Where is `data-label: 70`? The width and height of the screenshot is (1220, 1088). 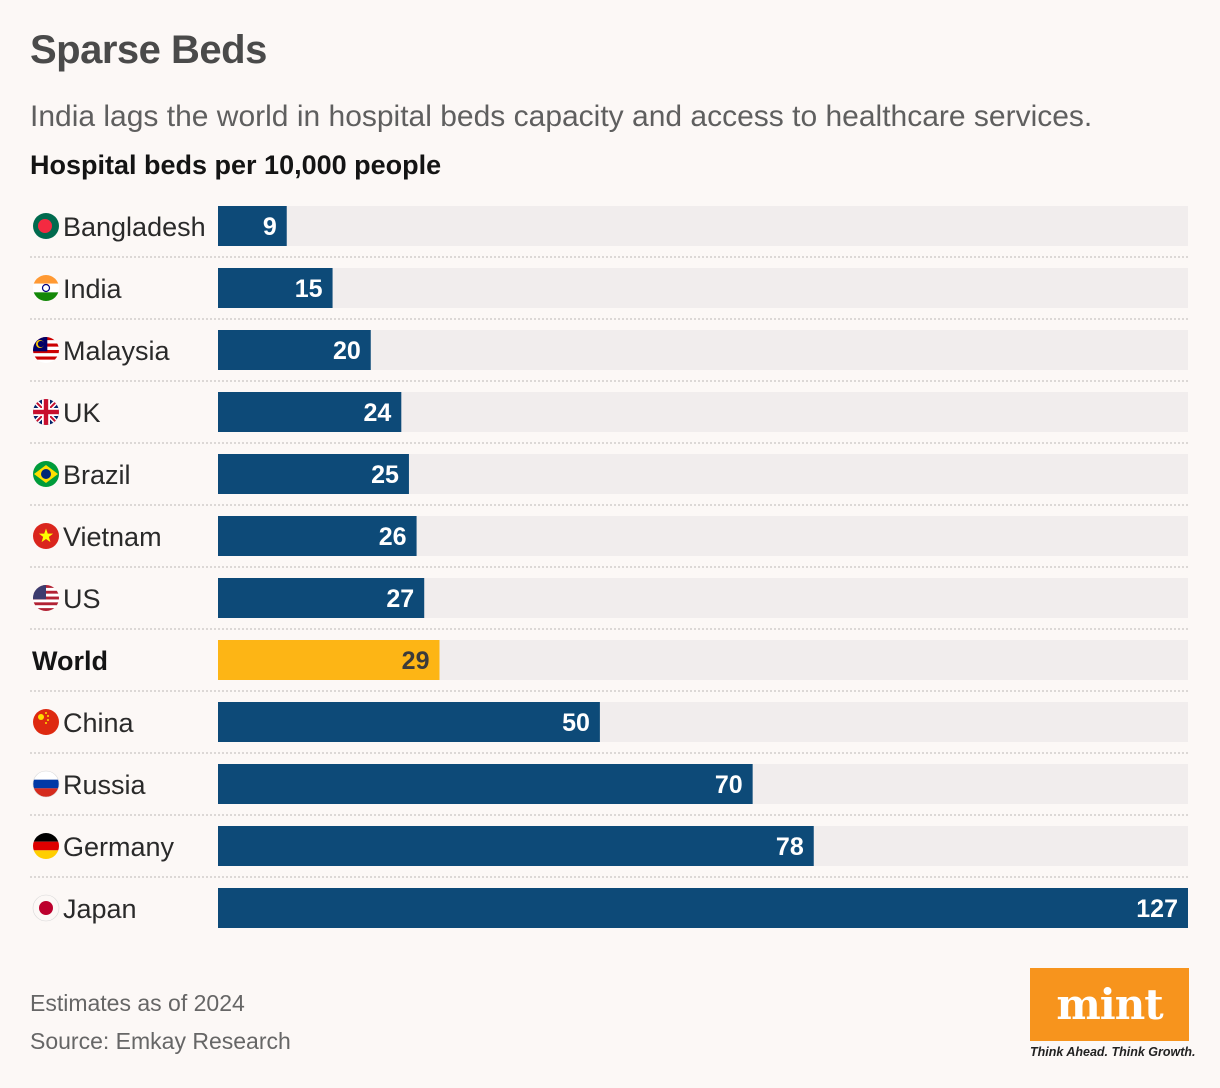
data-label: 70 is located at coordinates (729, 785).